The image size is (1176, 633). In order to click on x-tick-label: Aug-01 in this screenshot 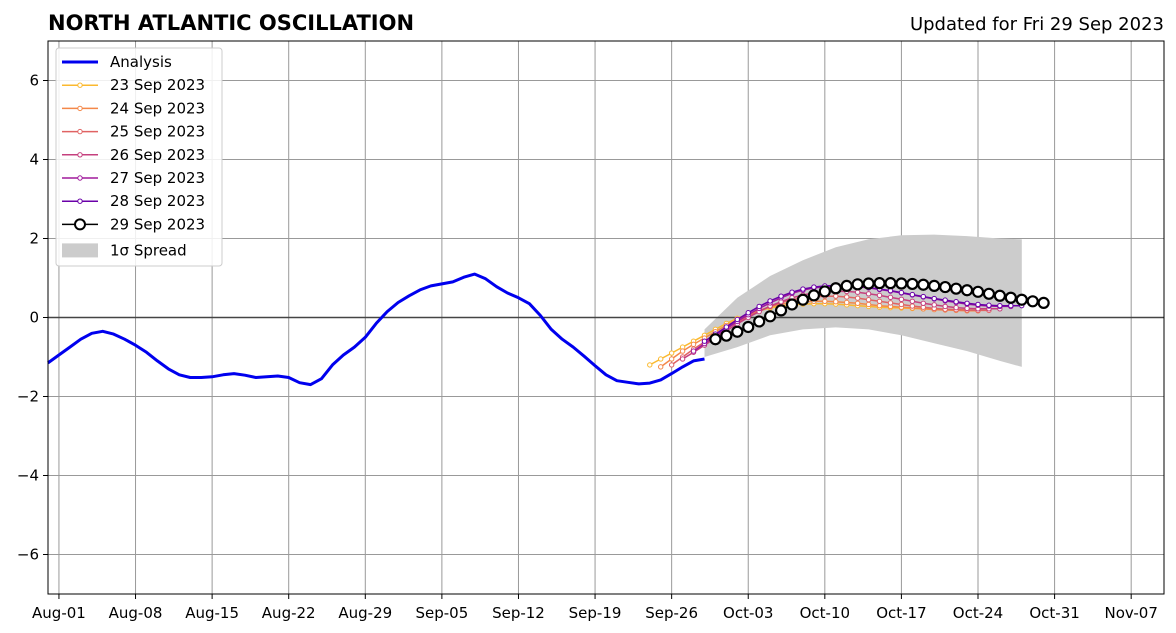, I will do `click(59, 613)`.